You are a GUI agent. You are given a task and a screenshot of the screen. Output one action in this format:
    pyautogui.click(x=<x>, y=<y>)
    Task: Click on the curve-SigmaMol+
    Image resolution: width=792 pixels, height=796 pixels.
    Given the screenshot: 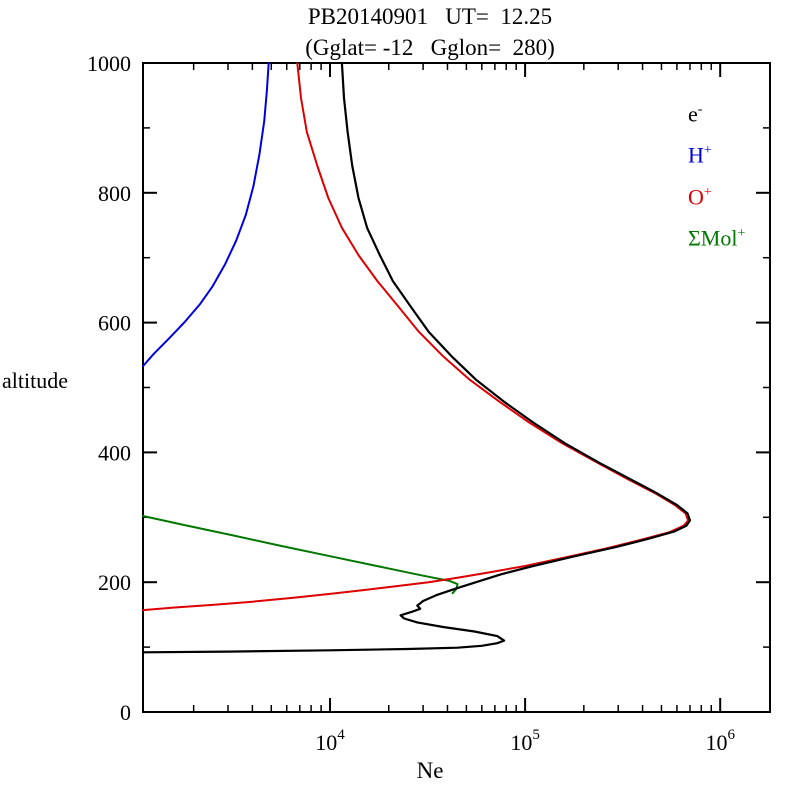 What is the action you would take?
    pyautogui.click(x=300, y=555)
    